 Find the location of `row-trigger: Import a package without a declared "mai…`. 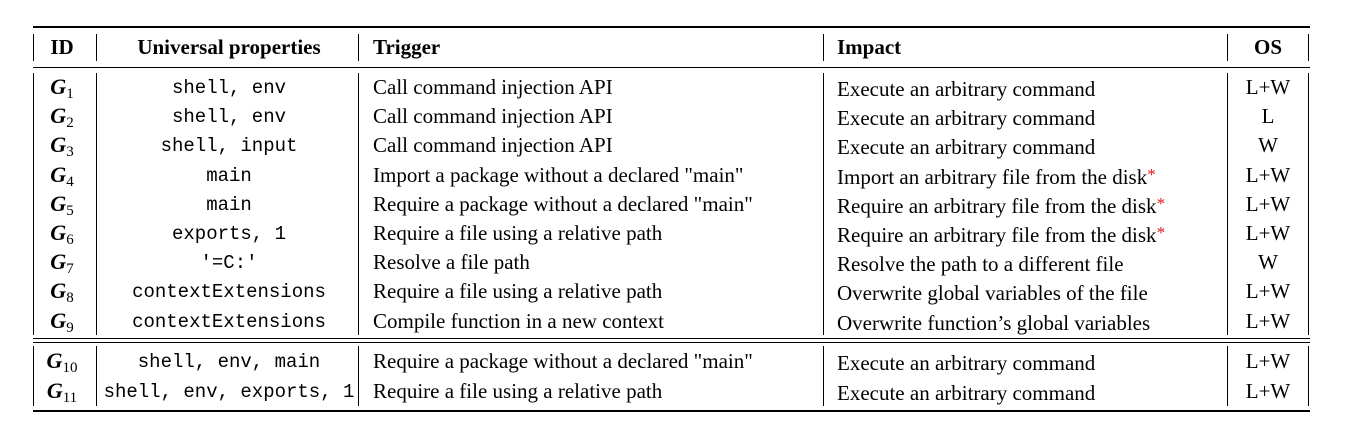

row-trigger: Import a package without a declared "mai… is located at coordinates (558, 175).